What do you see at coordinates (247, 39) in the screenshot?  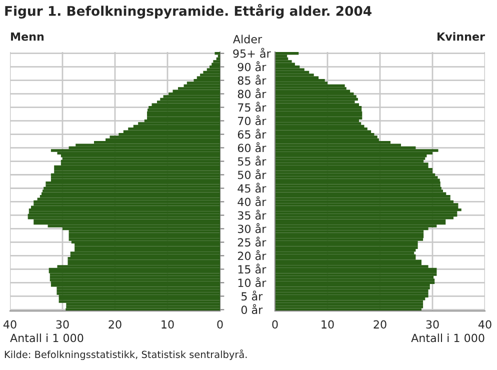 I see `y-axis-title: Alder` at bounding box center [247, 39].